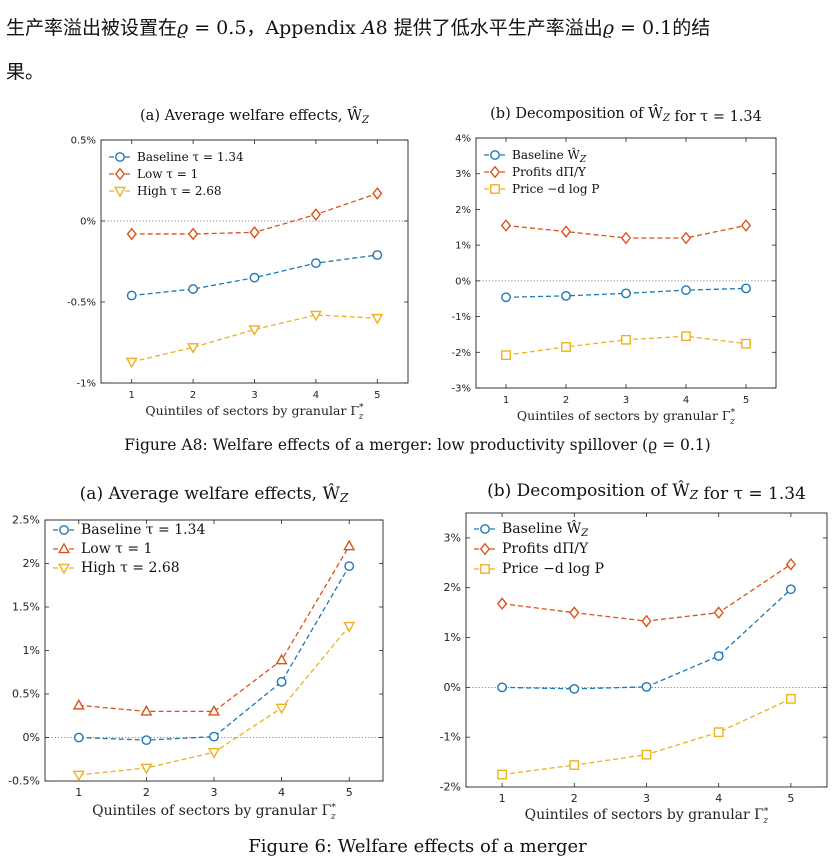  What do you see at coordinates (368, 28) in the screenshot?
I see `intro-appendix-letter: A` at bounding box center [368, 28].